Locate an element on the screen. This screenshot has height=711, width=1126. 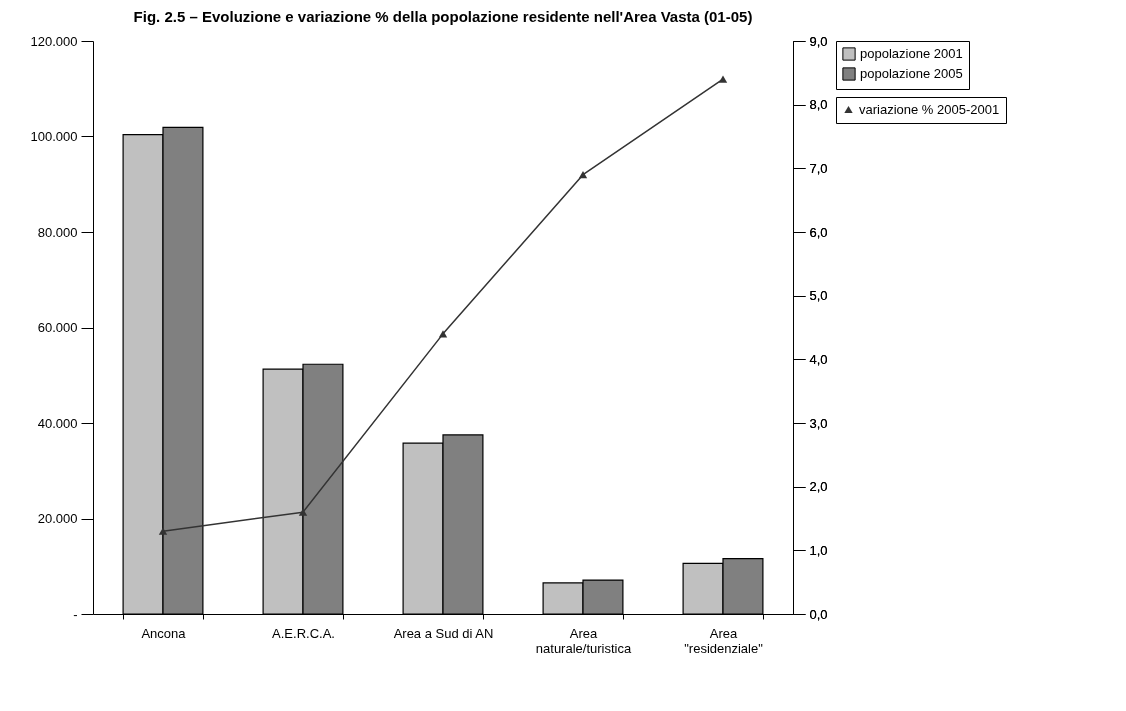
x-tick-label: Area "residenziale" is located at coordinates (724, 640).